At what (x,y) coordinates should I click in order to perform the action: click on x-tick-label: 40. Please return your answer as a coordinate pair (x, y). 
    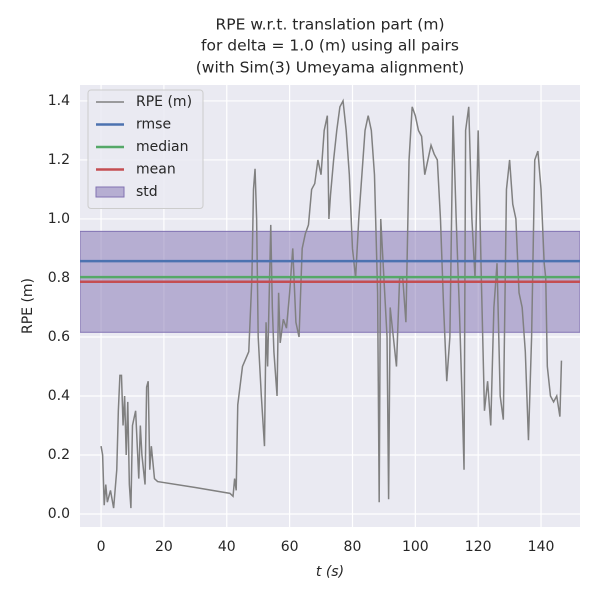
    Looking at the image, I should click on (227, 547).